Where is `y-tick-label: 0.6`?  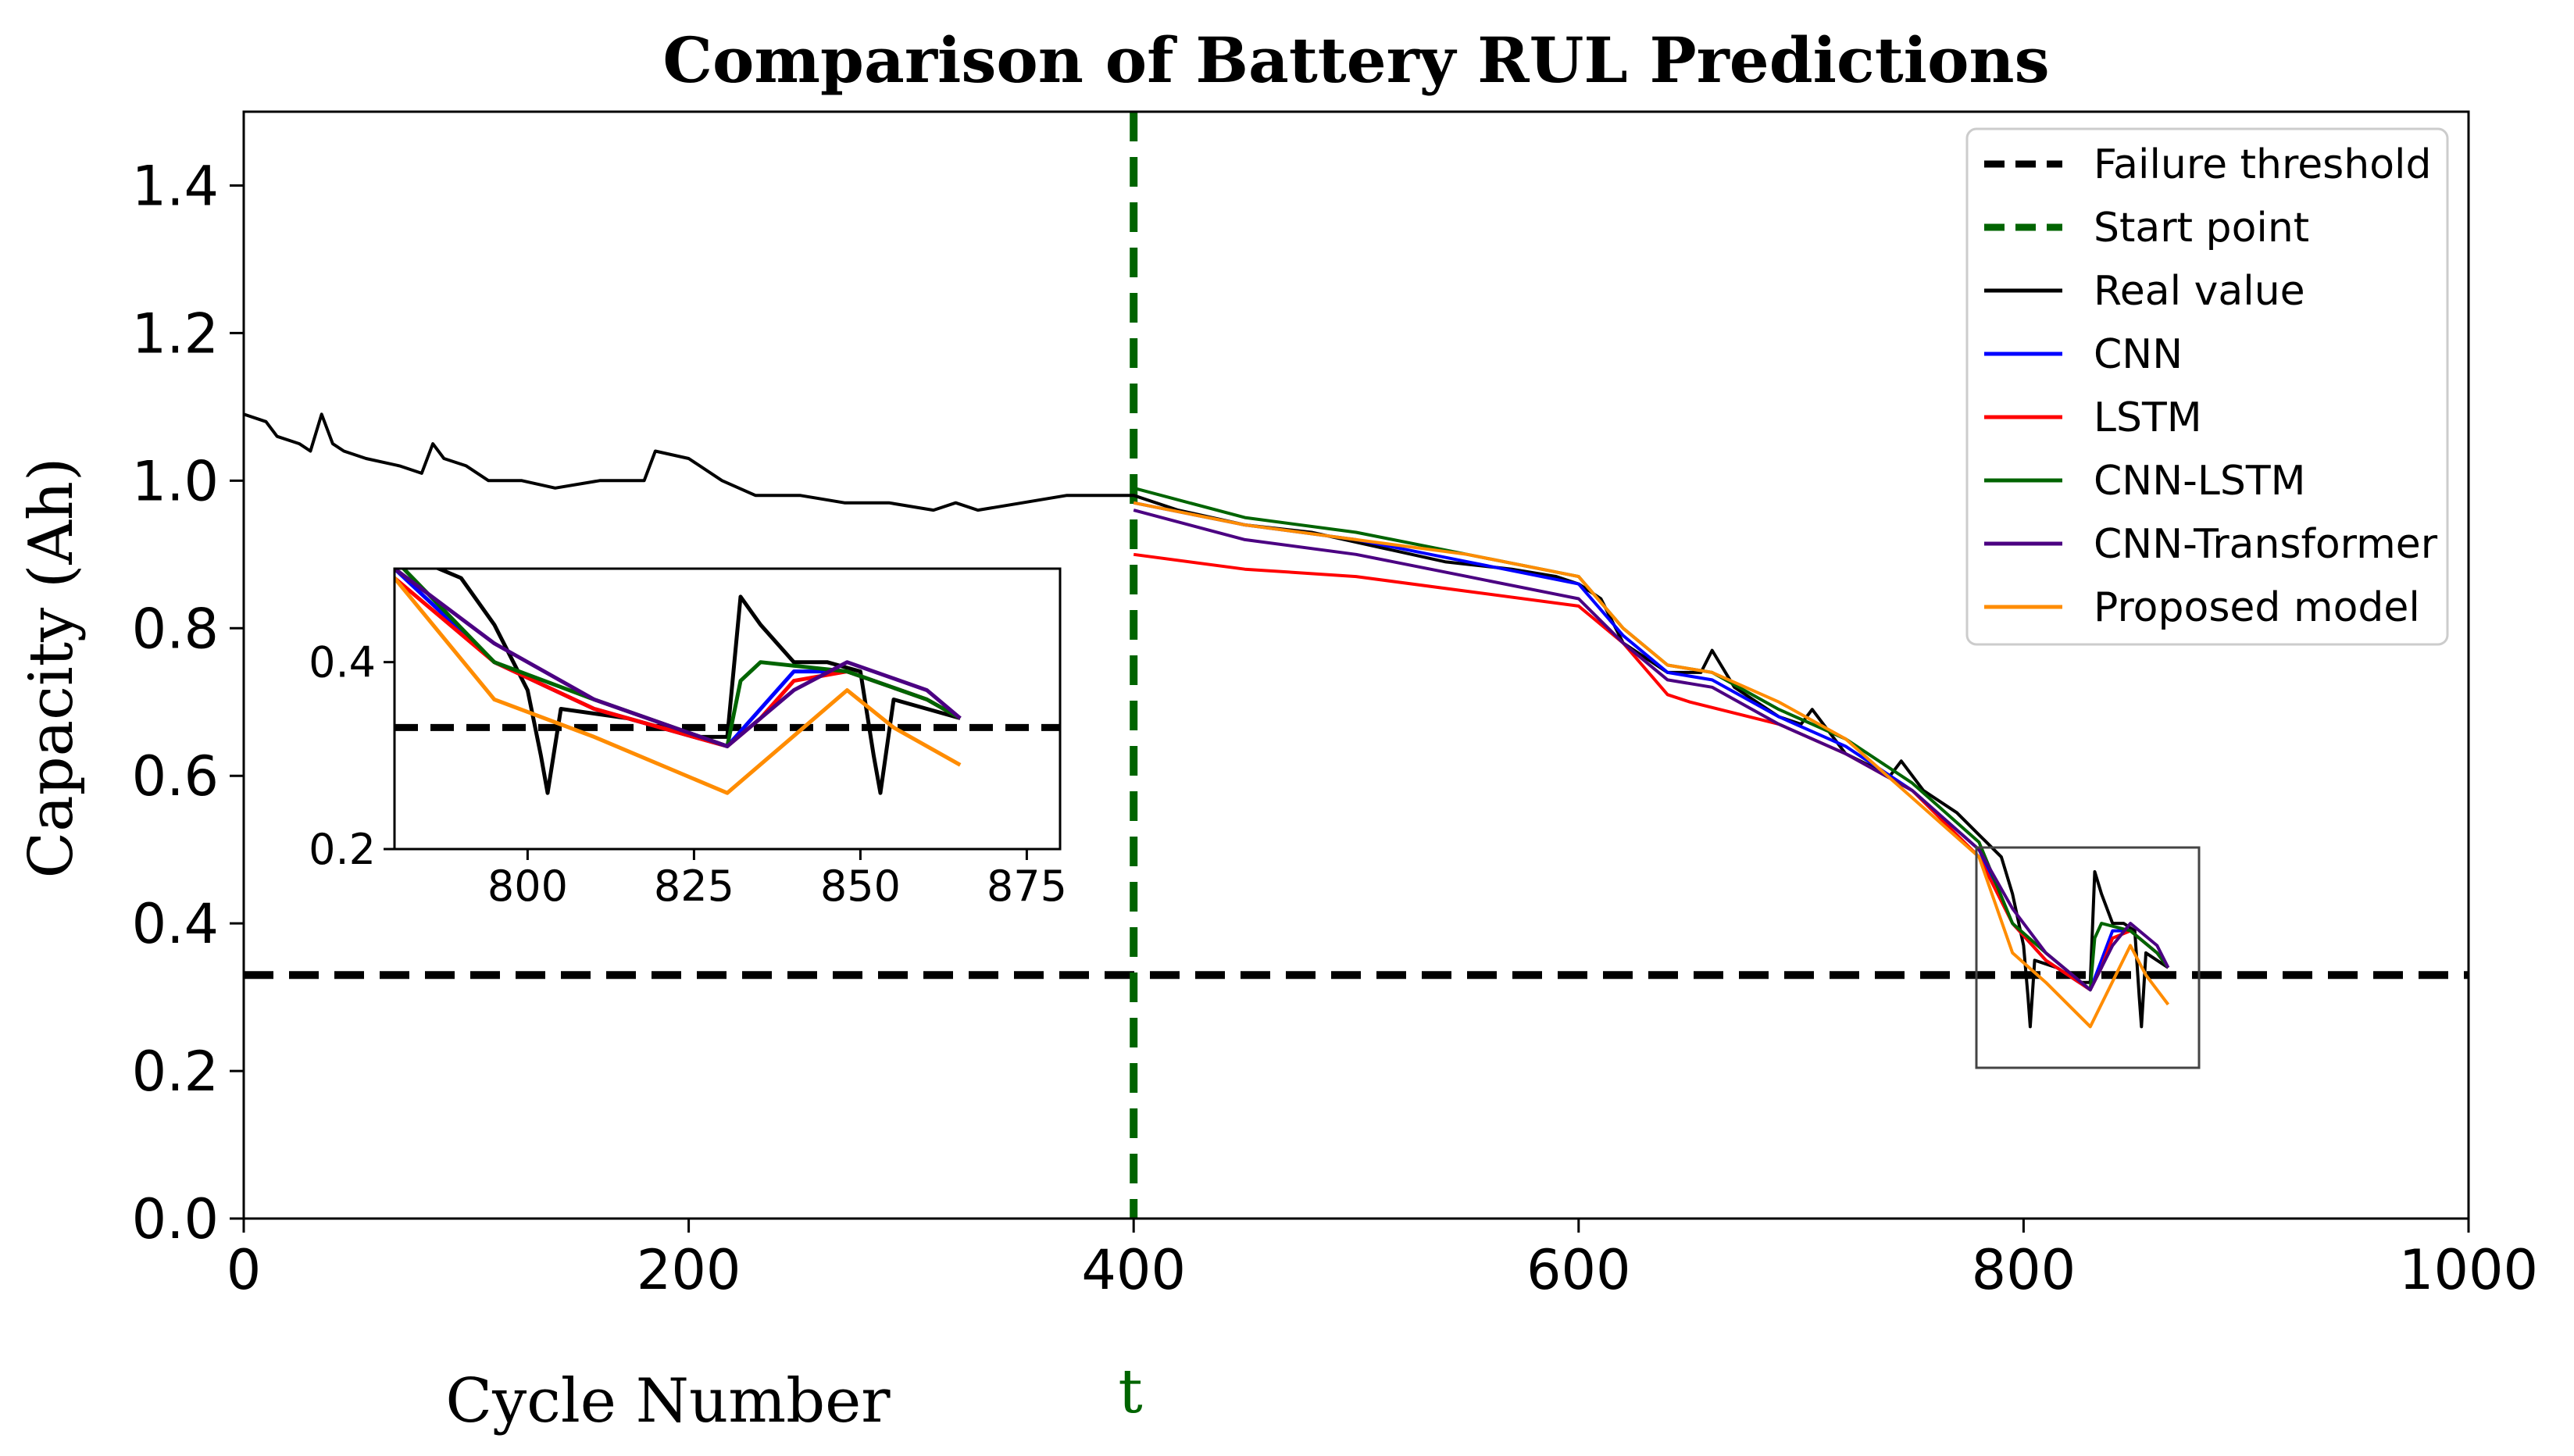
y-tick-label: 0.6 is located at coordinates (175, 776).